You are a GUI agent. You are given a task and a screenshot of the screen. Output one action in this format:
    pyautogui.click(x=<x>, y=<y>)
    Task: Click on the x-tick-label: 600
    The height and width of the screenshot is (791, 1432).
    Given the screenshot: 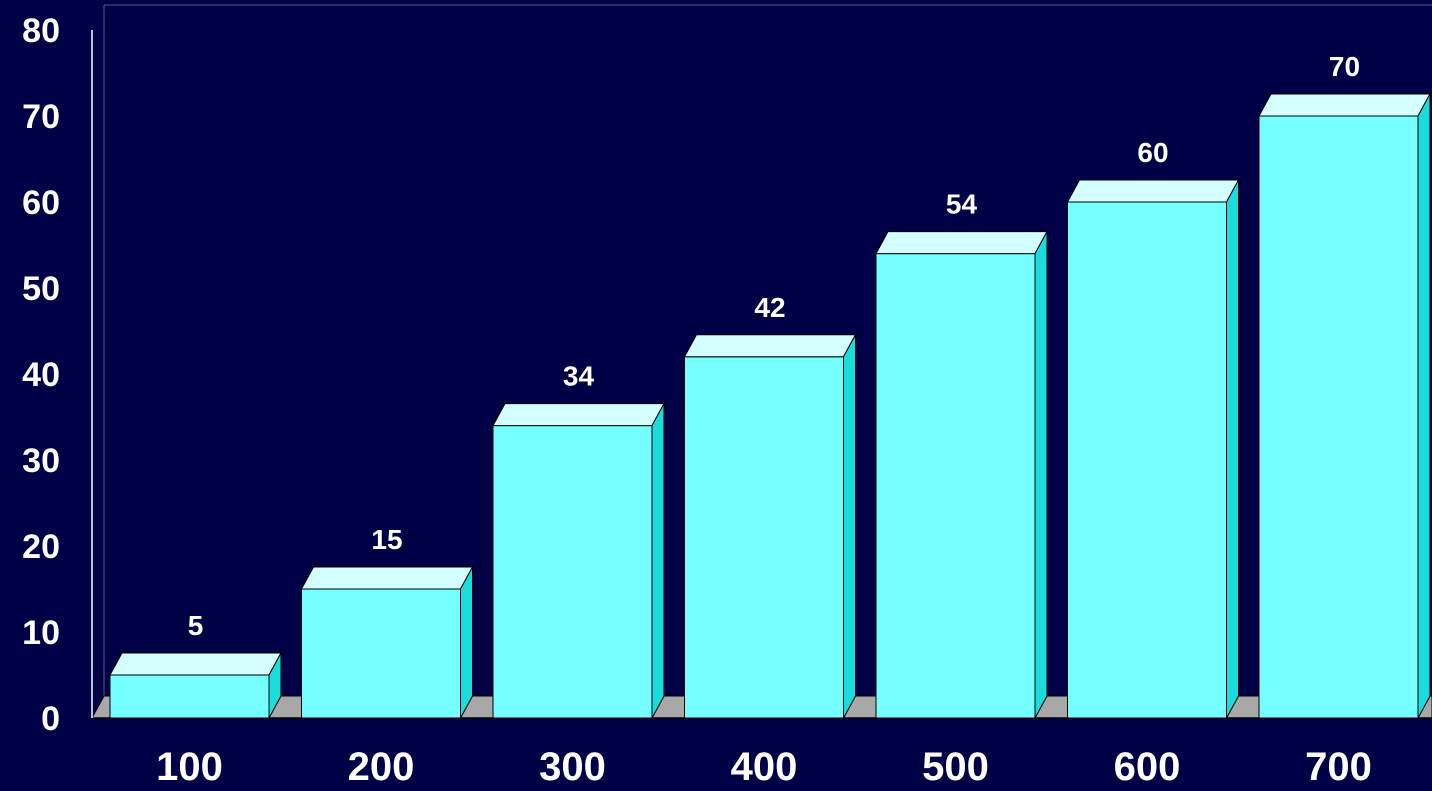 What is the action you would take?
    pyautogui.click(x=1147, y=765)
    